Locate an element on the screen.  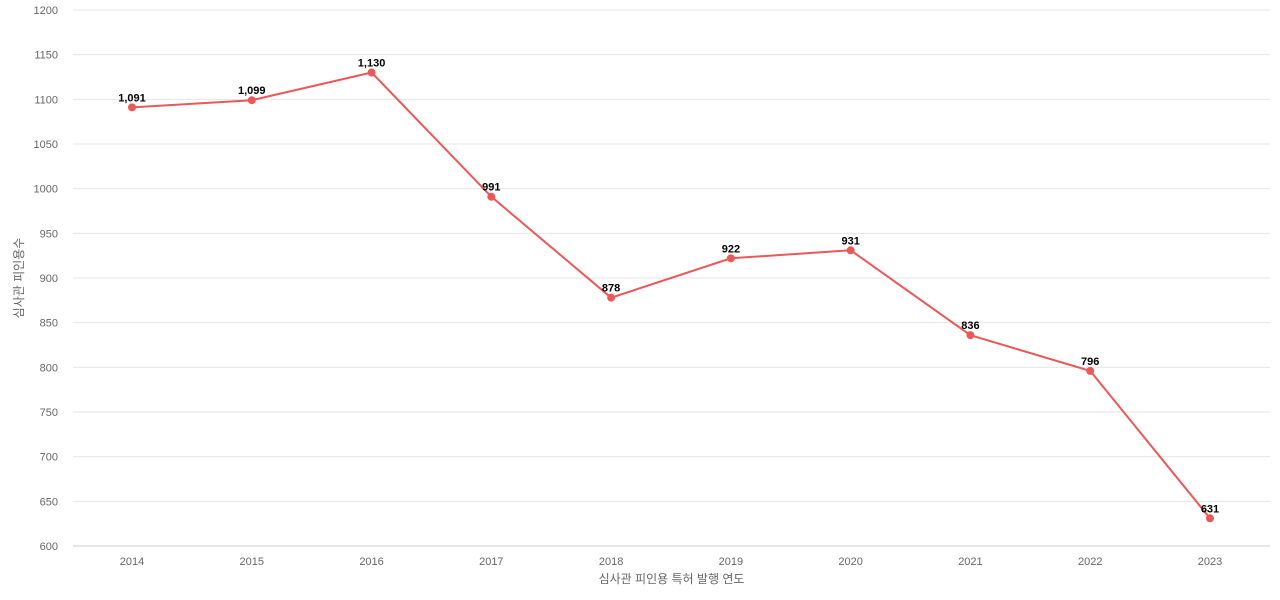
data-label: 1,099 is located at coordinates (252, 91).